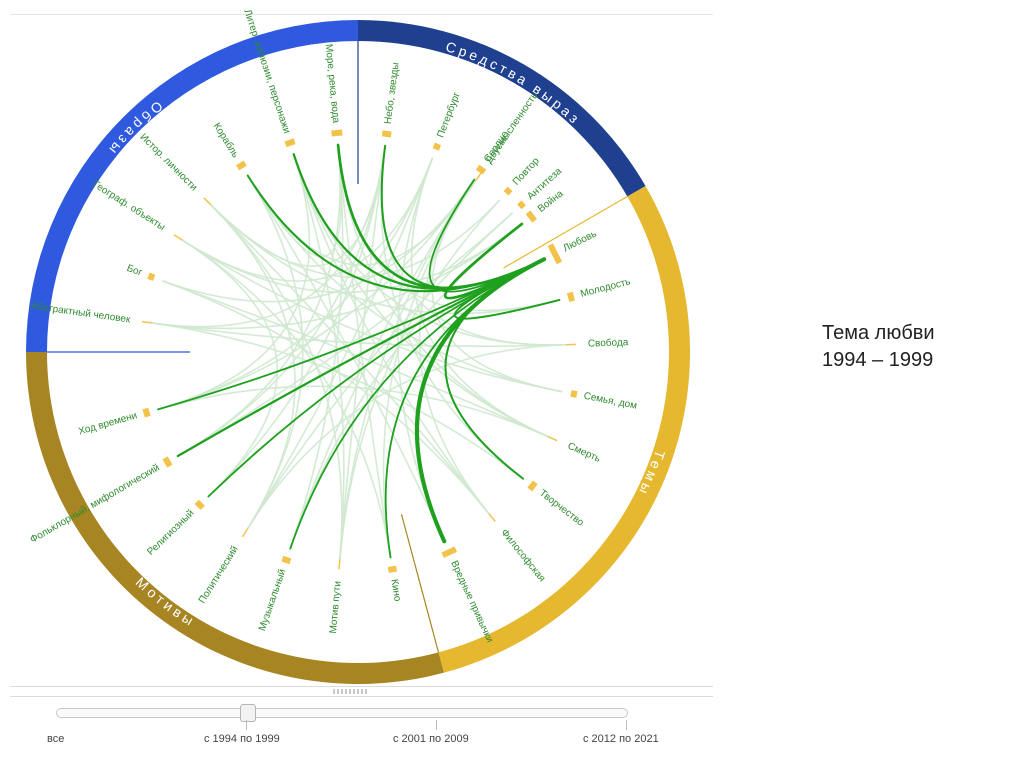 The image size is (1024, 767). I want to click on node-label-geograf: Географ. объекты, so click(129, 205).